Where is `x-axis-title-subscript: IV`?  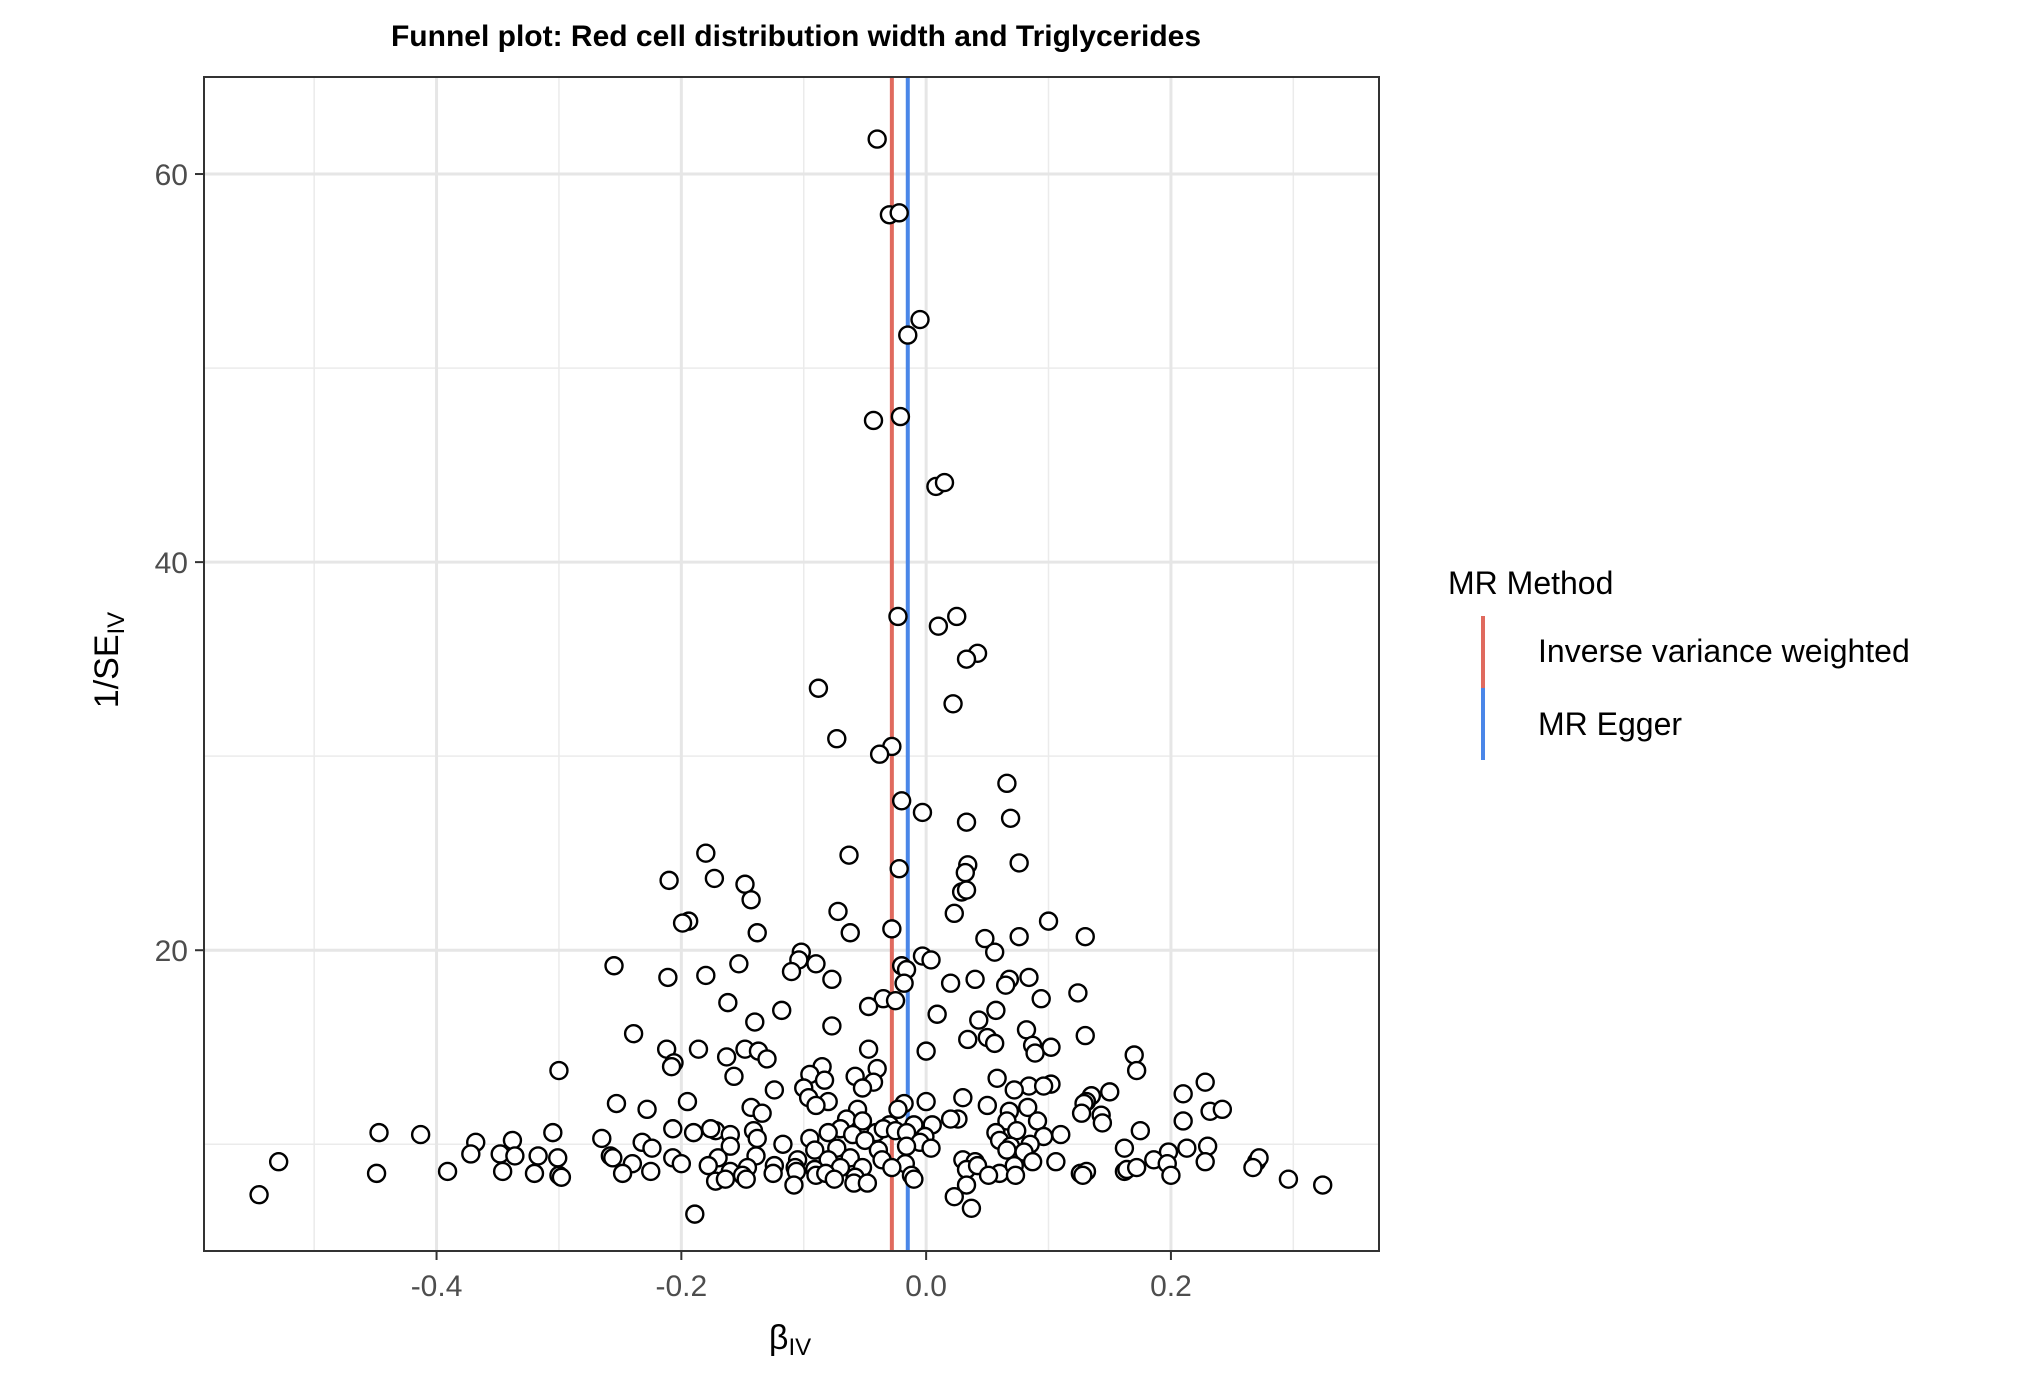 x-axis-title-subscript: IV is located at coordinates (799, 1347).